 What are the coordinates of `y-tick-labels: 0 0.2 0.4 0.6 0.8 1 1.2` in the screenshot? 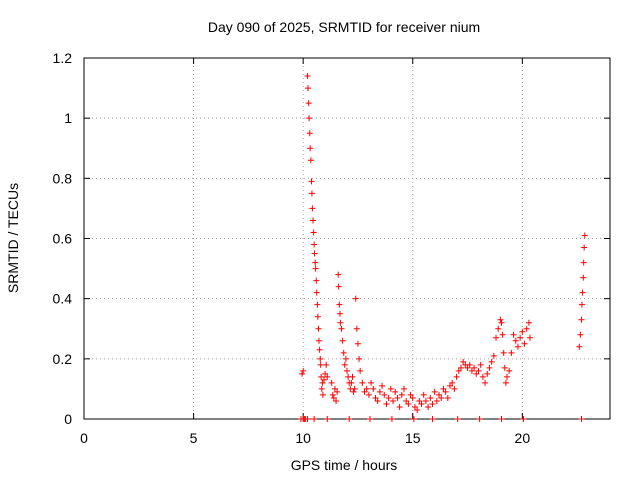 It's located at (63, 238).